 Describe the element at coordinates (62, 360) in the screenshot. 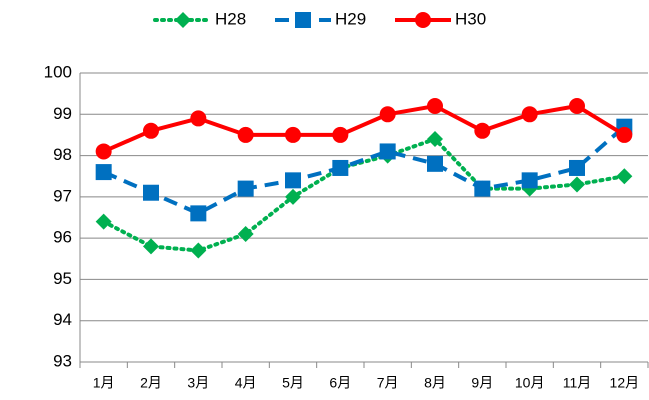

I see `y-tick-label: 93` at that location.